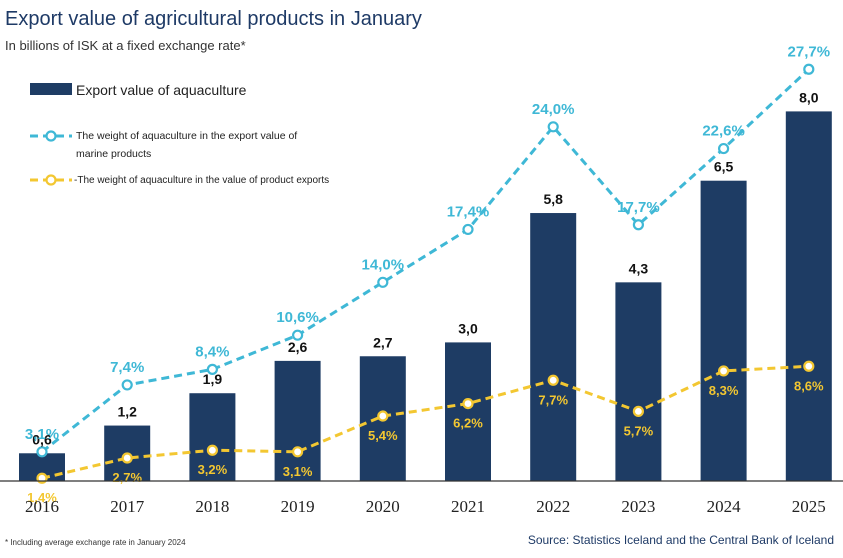 This screenshot has width=843, height=558. Describe the element at coordinates (553, 347) in the screenshot. I see `bar-2022` at that location.